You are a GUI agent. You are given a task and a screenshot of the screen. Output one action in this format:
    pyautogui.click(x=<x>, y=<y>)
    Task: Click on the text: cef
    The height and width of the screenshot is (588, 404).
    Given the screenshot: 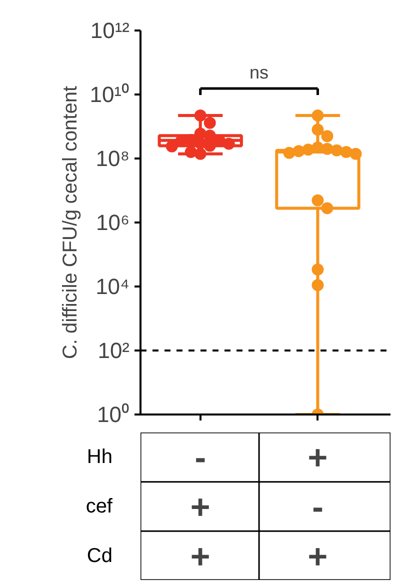 What is the action you would take?
    pyautogui.click(x=99, y=507)
    